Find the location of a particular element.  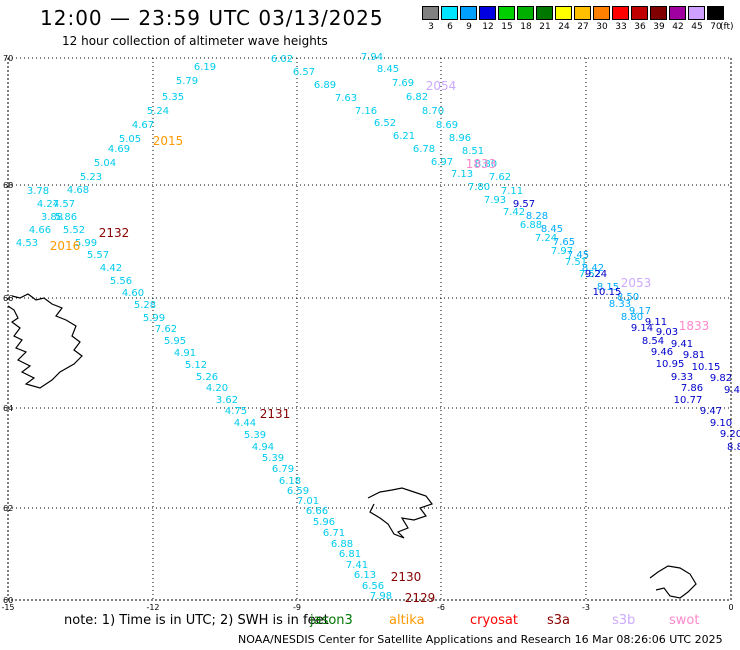

wave-height-value: 6.79 is located at coordinates (283, 469).